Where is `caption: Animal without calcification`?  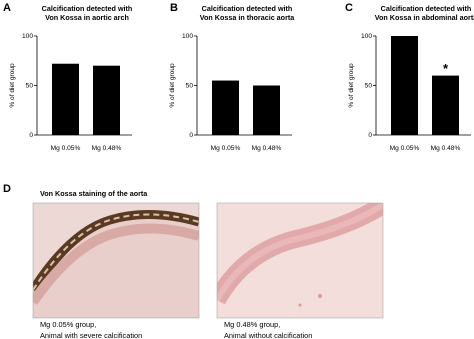 caption: Animal without calcification is located at coordinates (268, 335).